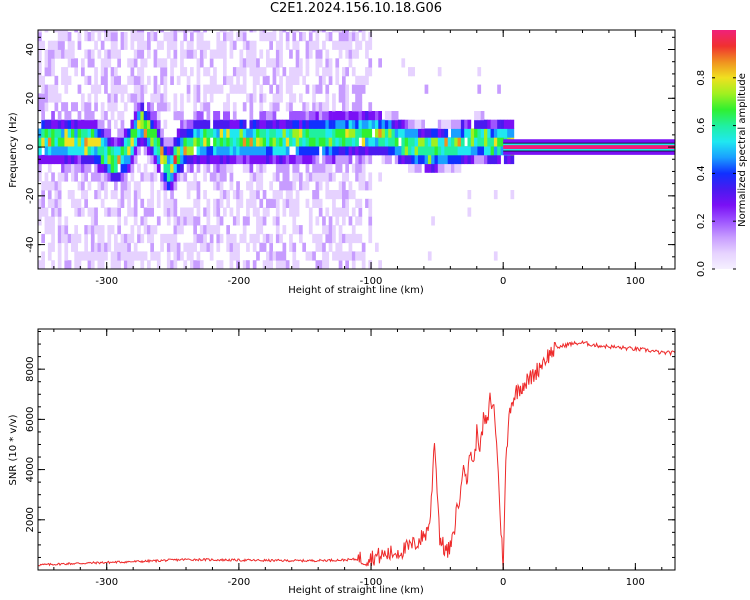 This screenshot has width=750, height=600. I want to click on spectrogram-x-tick-label: -100, so click(371, 281).